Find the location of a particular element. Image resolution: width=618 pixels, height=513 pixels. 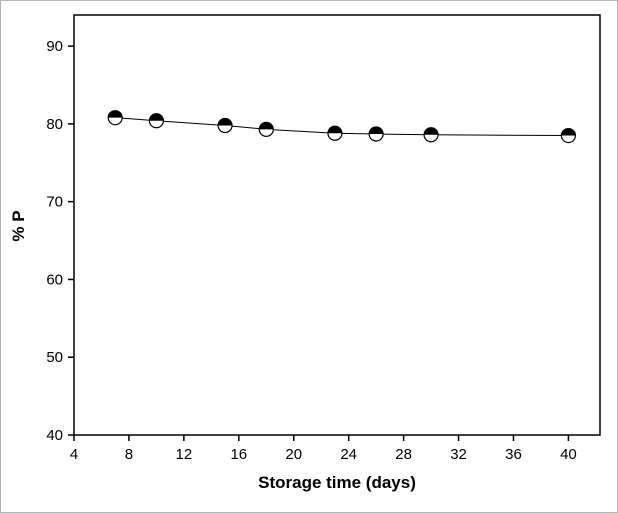

x-tick-label: 36 is located at coordinates (513, 454).